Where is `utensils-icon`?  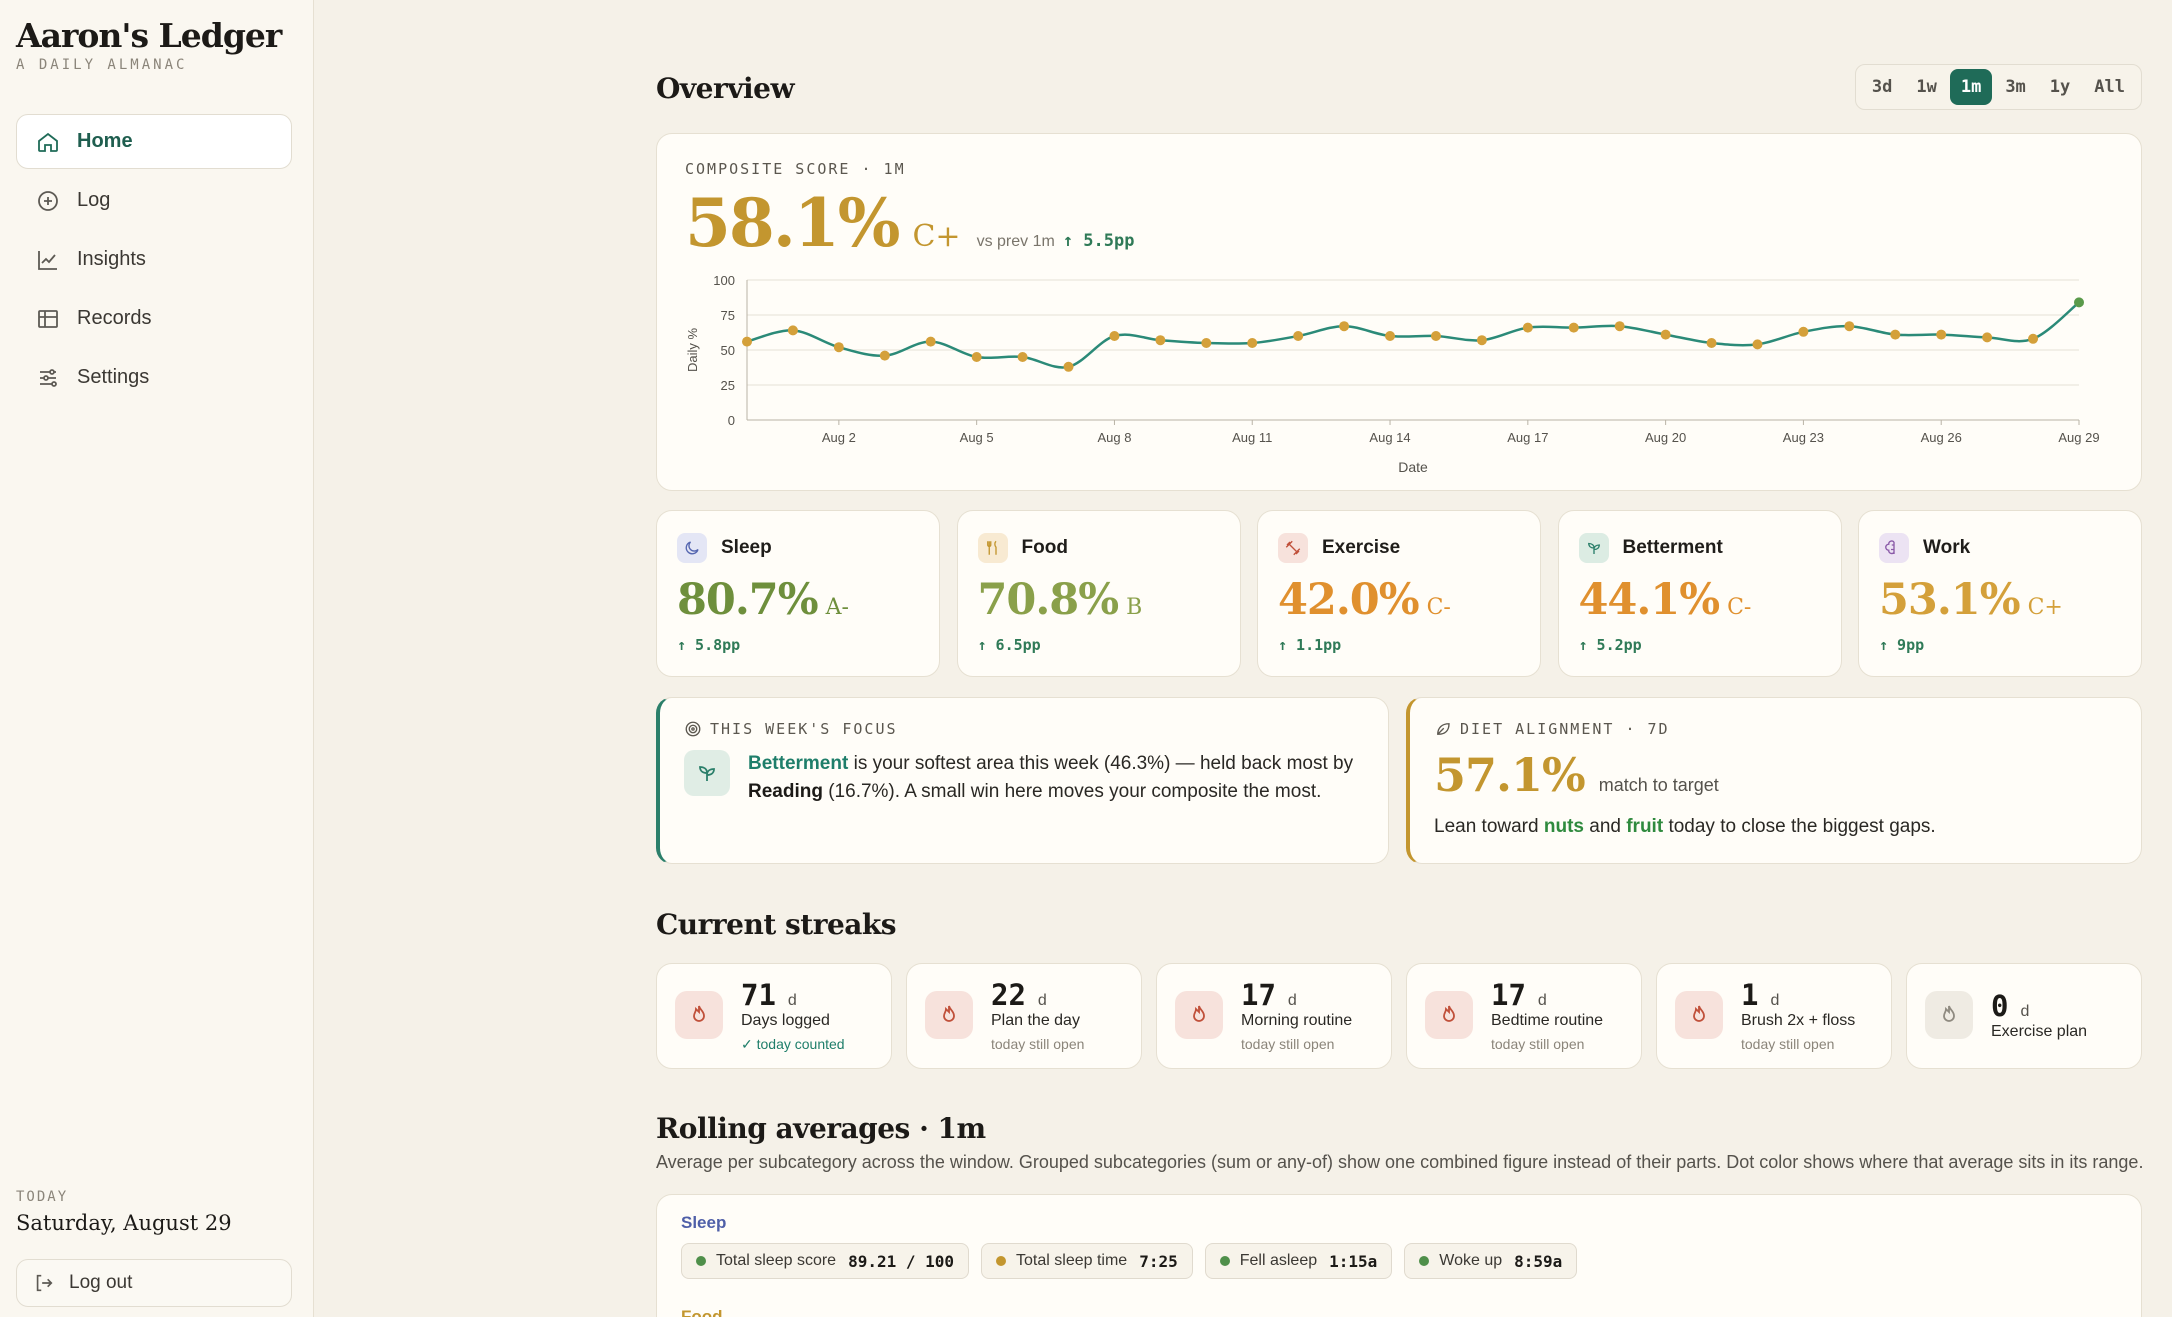
utensils-icon is located at coordinates (992, 548).